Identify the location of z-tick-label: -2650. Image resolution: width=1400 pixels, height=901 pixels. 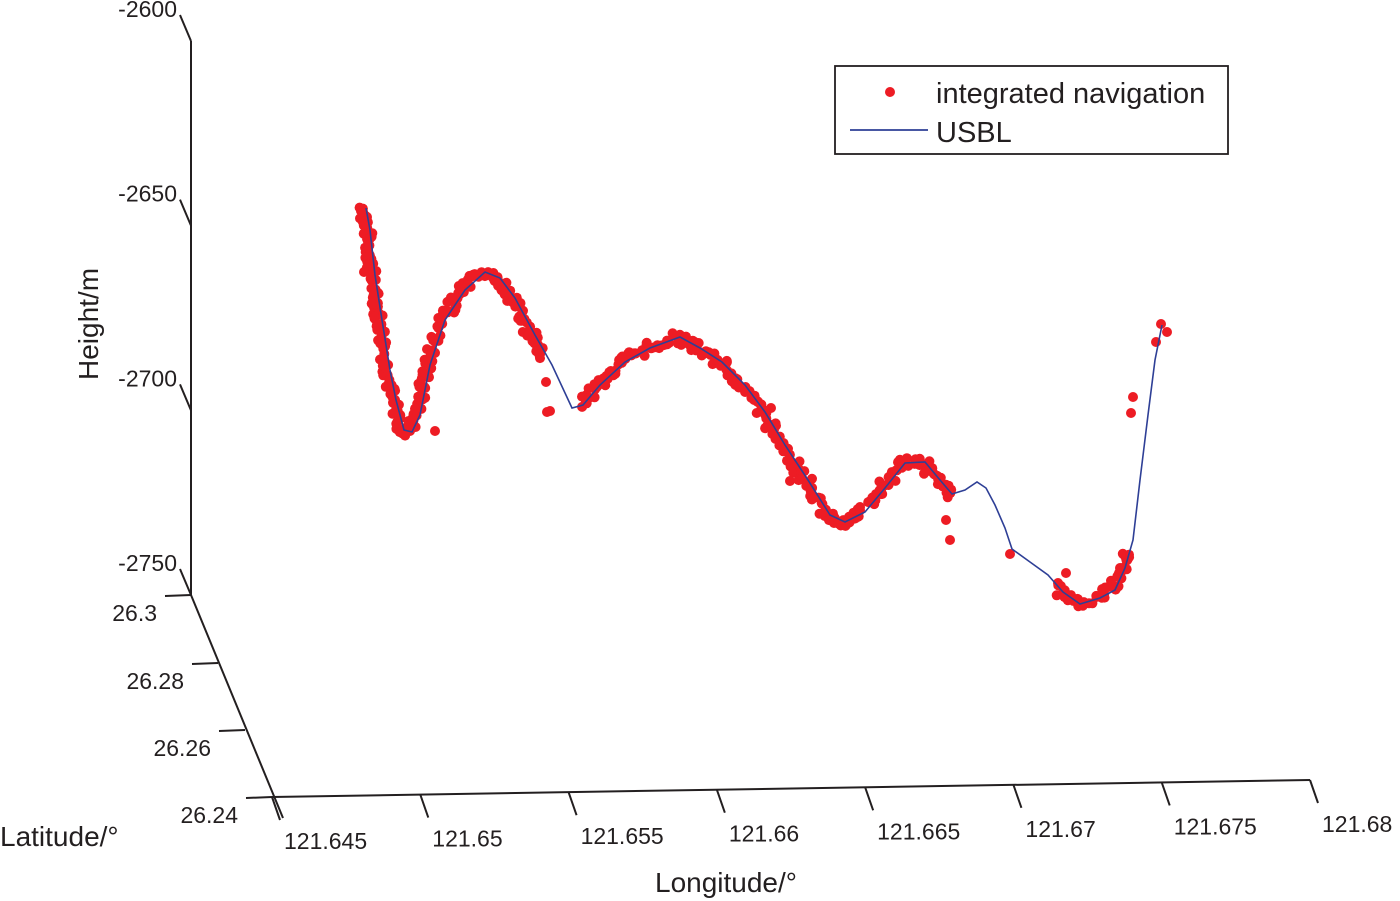
(147, 194).